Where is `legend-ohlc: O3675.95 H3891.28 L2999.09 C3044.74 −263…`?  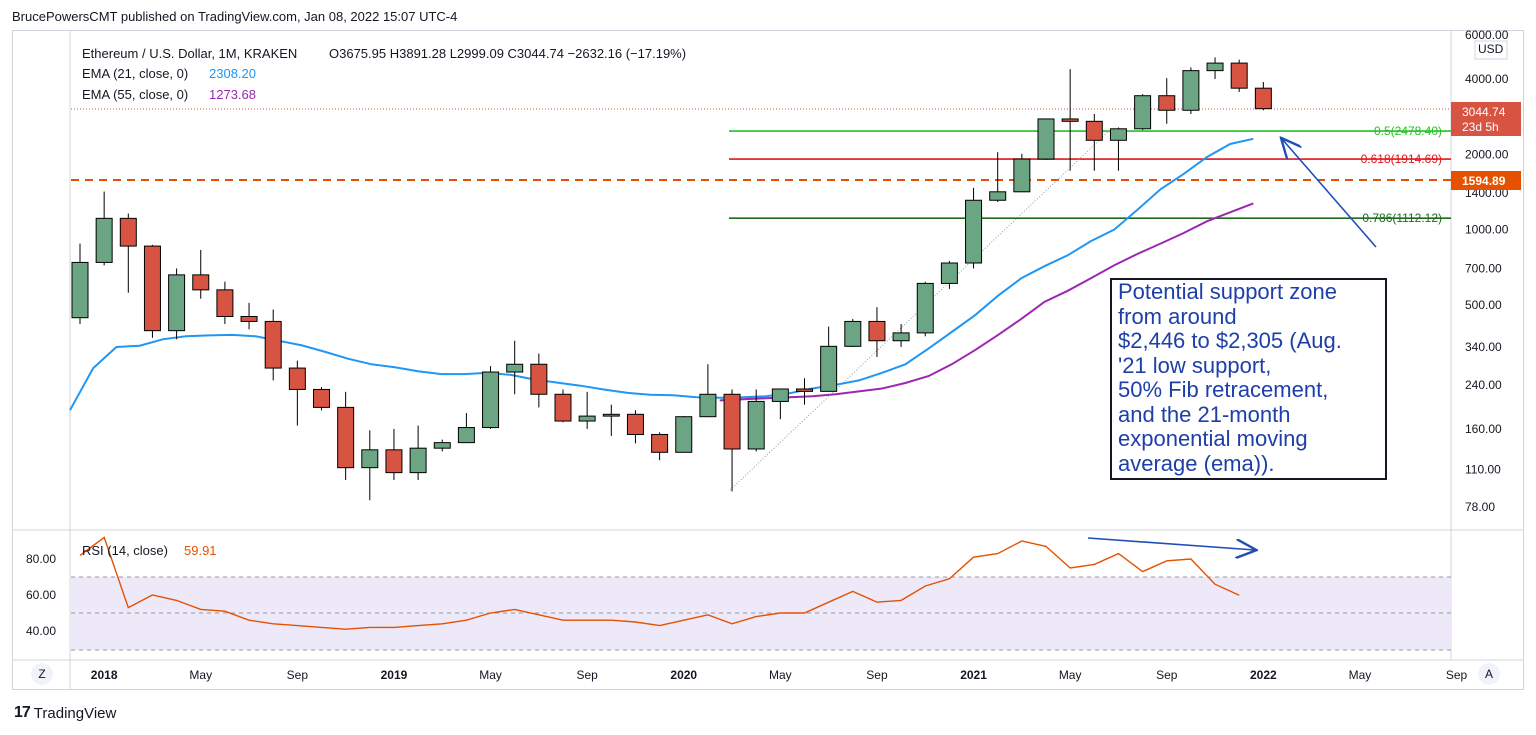 legend-ohlc: O3675.95 H3891.28 L2999.09 C3044.74 −263… is located at coordinates (507, 53).